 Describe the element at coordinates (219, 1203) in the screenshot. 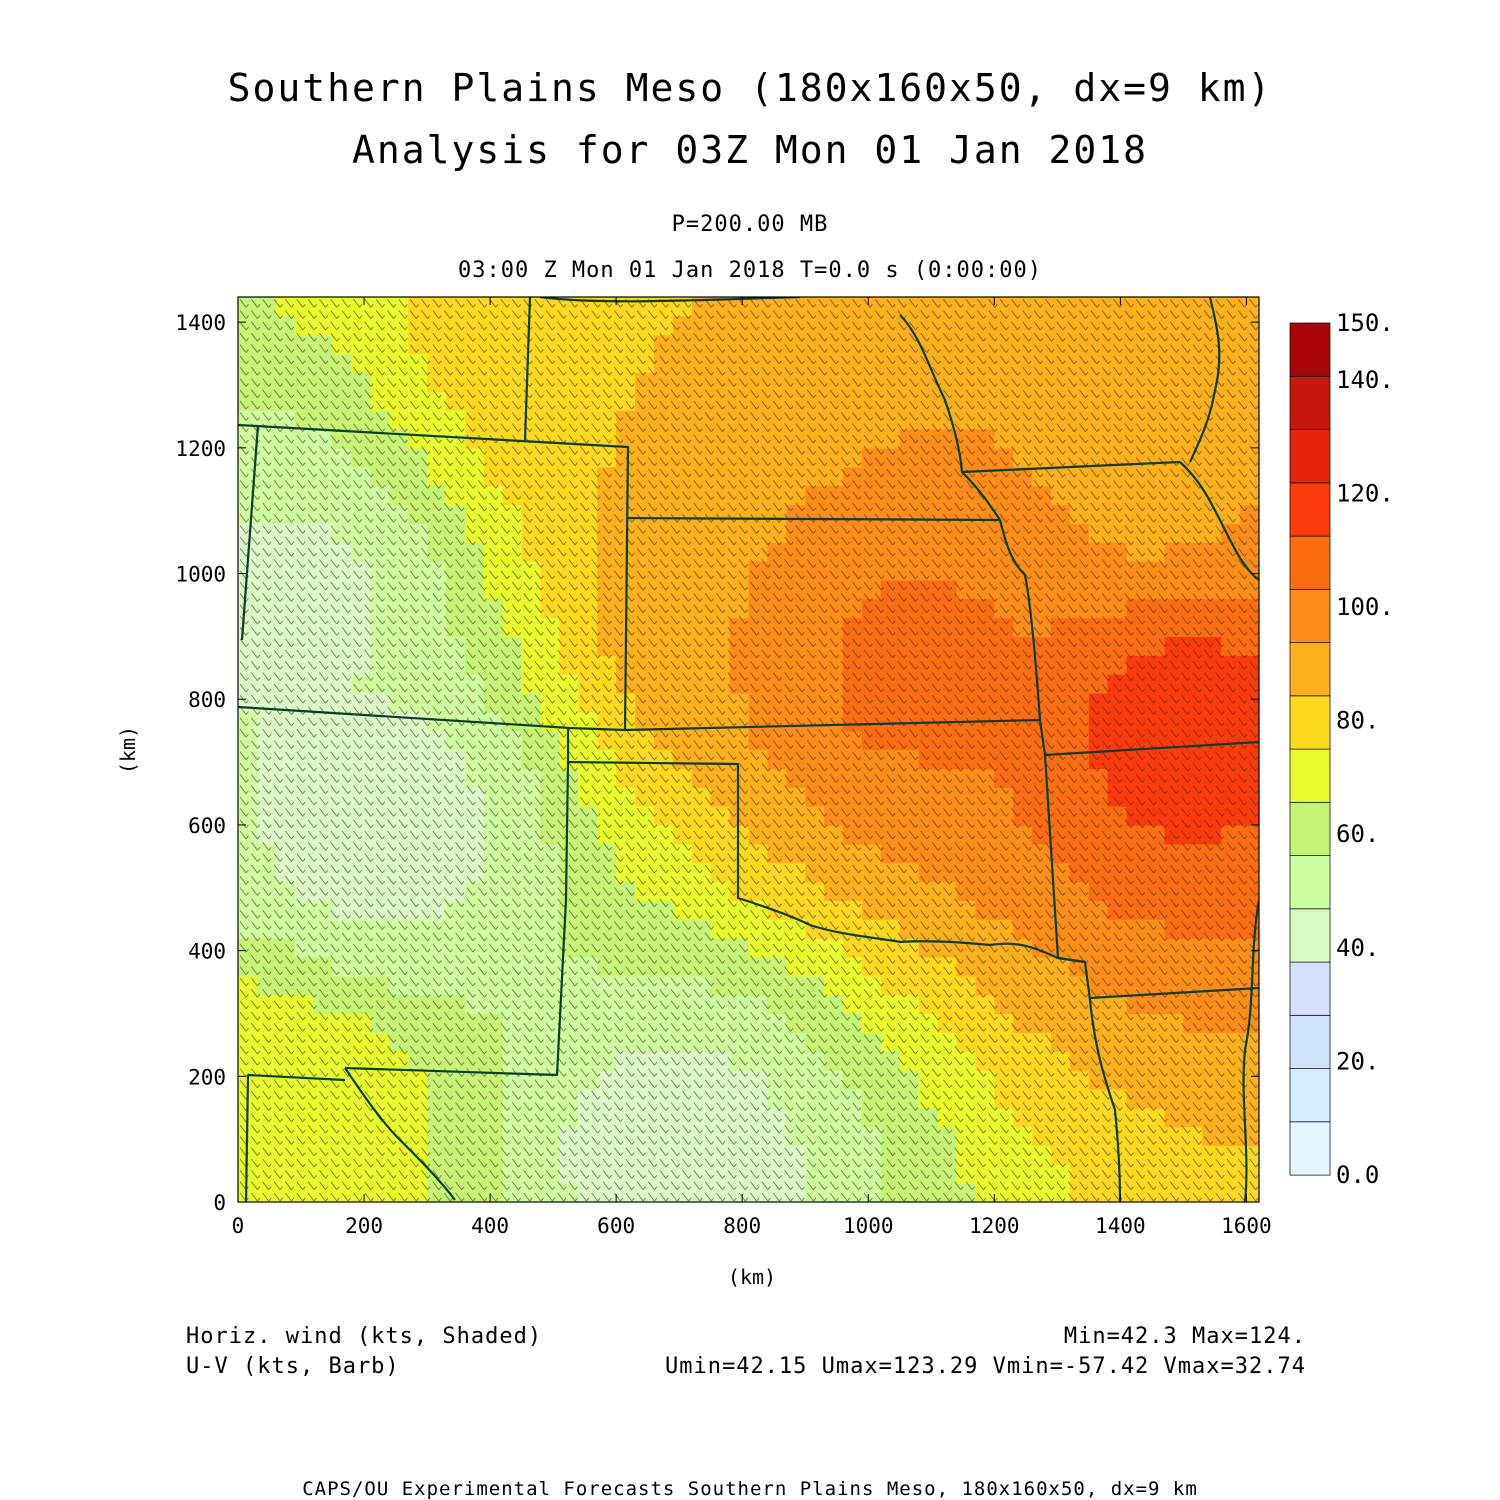

I see `y-tick-label: 0` at that location.